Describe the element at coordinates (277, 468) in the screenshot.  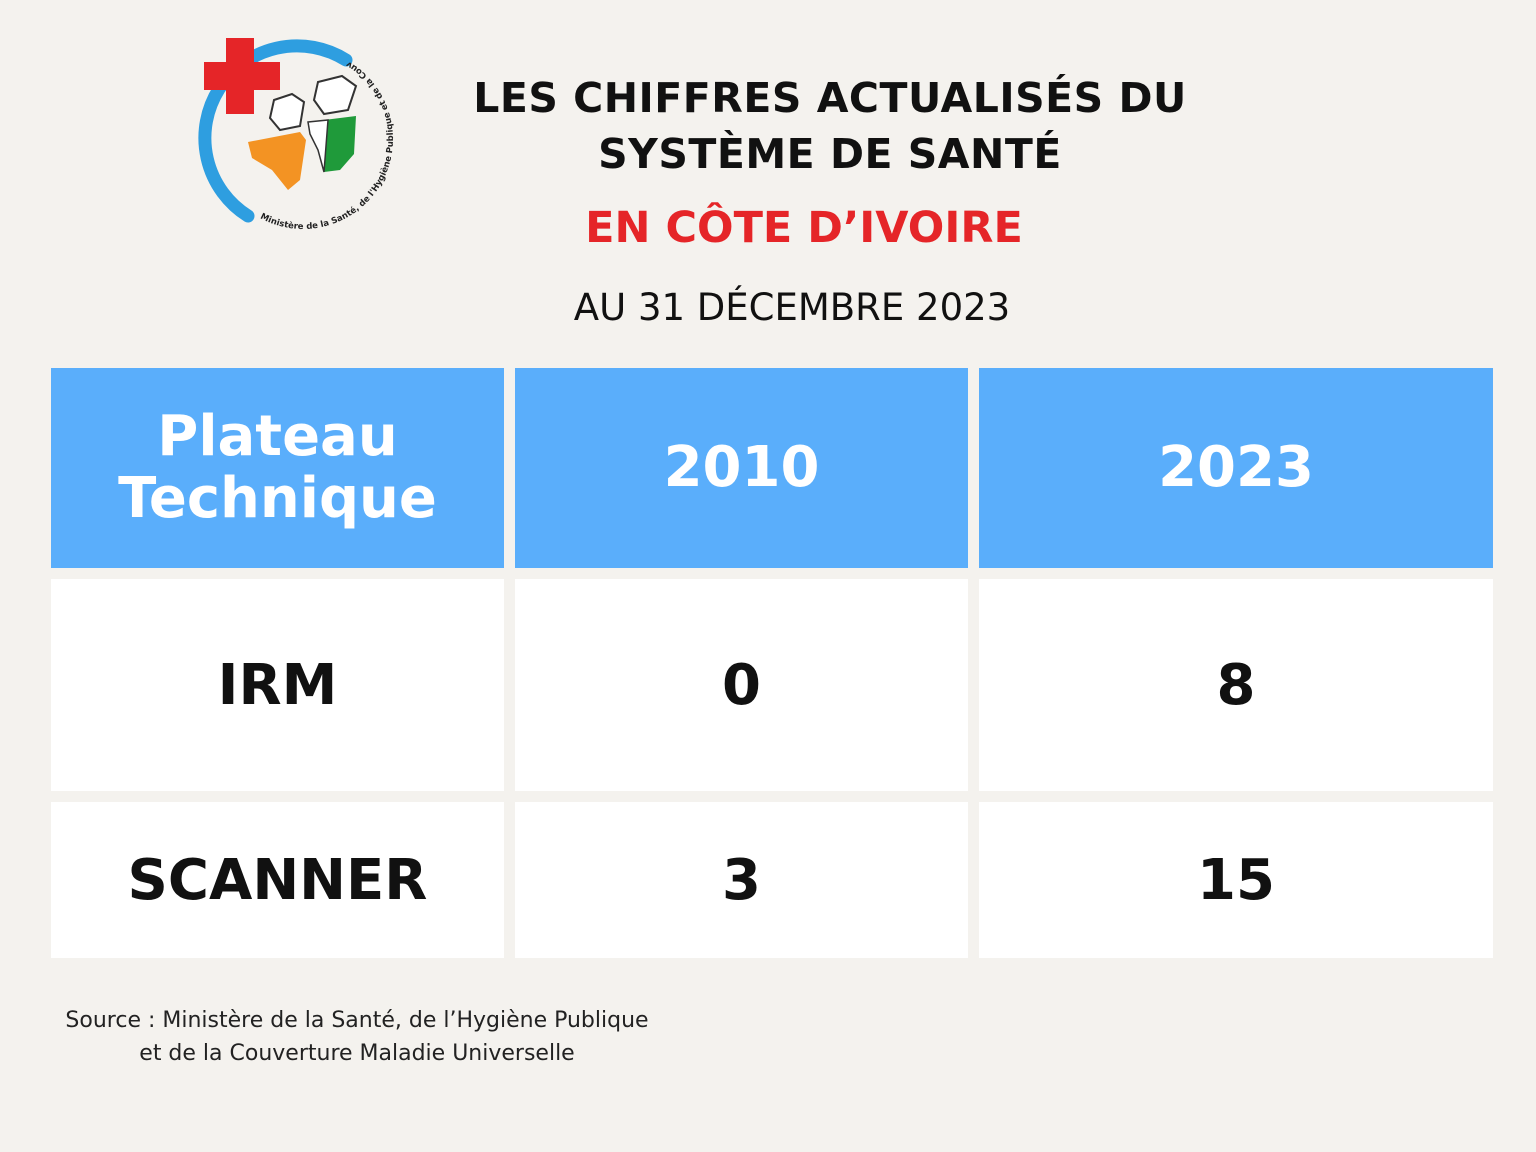
I see `column-header-plateau: Plateau Technique` at that location.